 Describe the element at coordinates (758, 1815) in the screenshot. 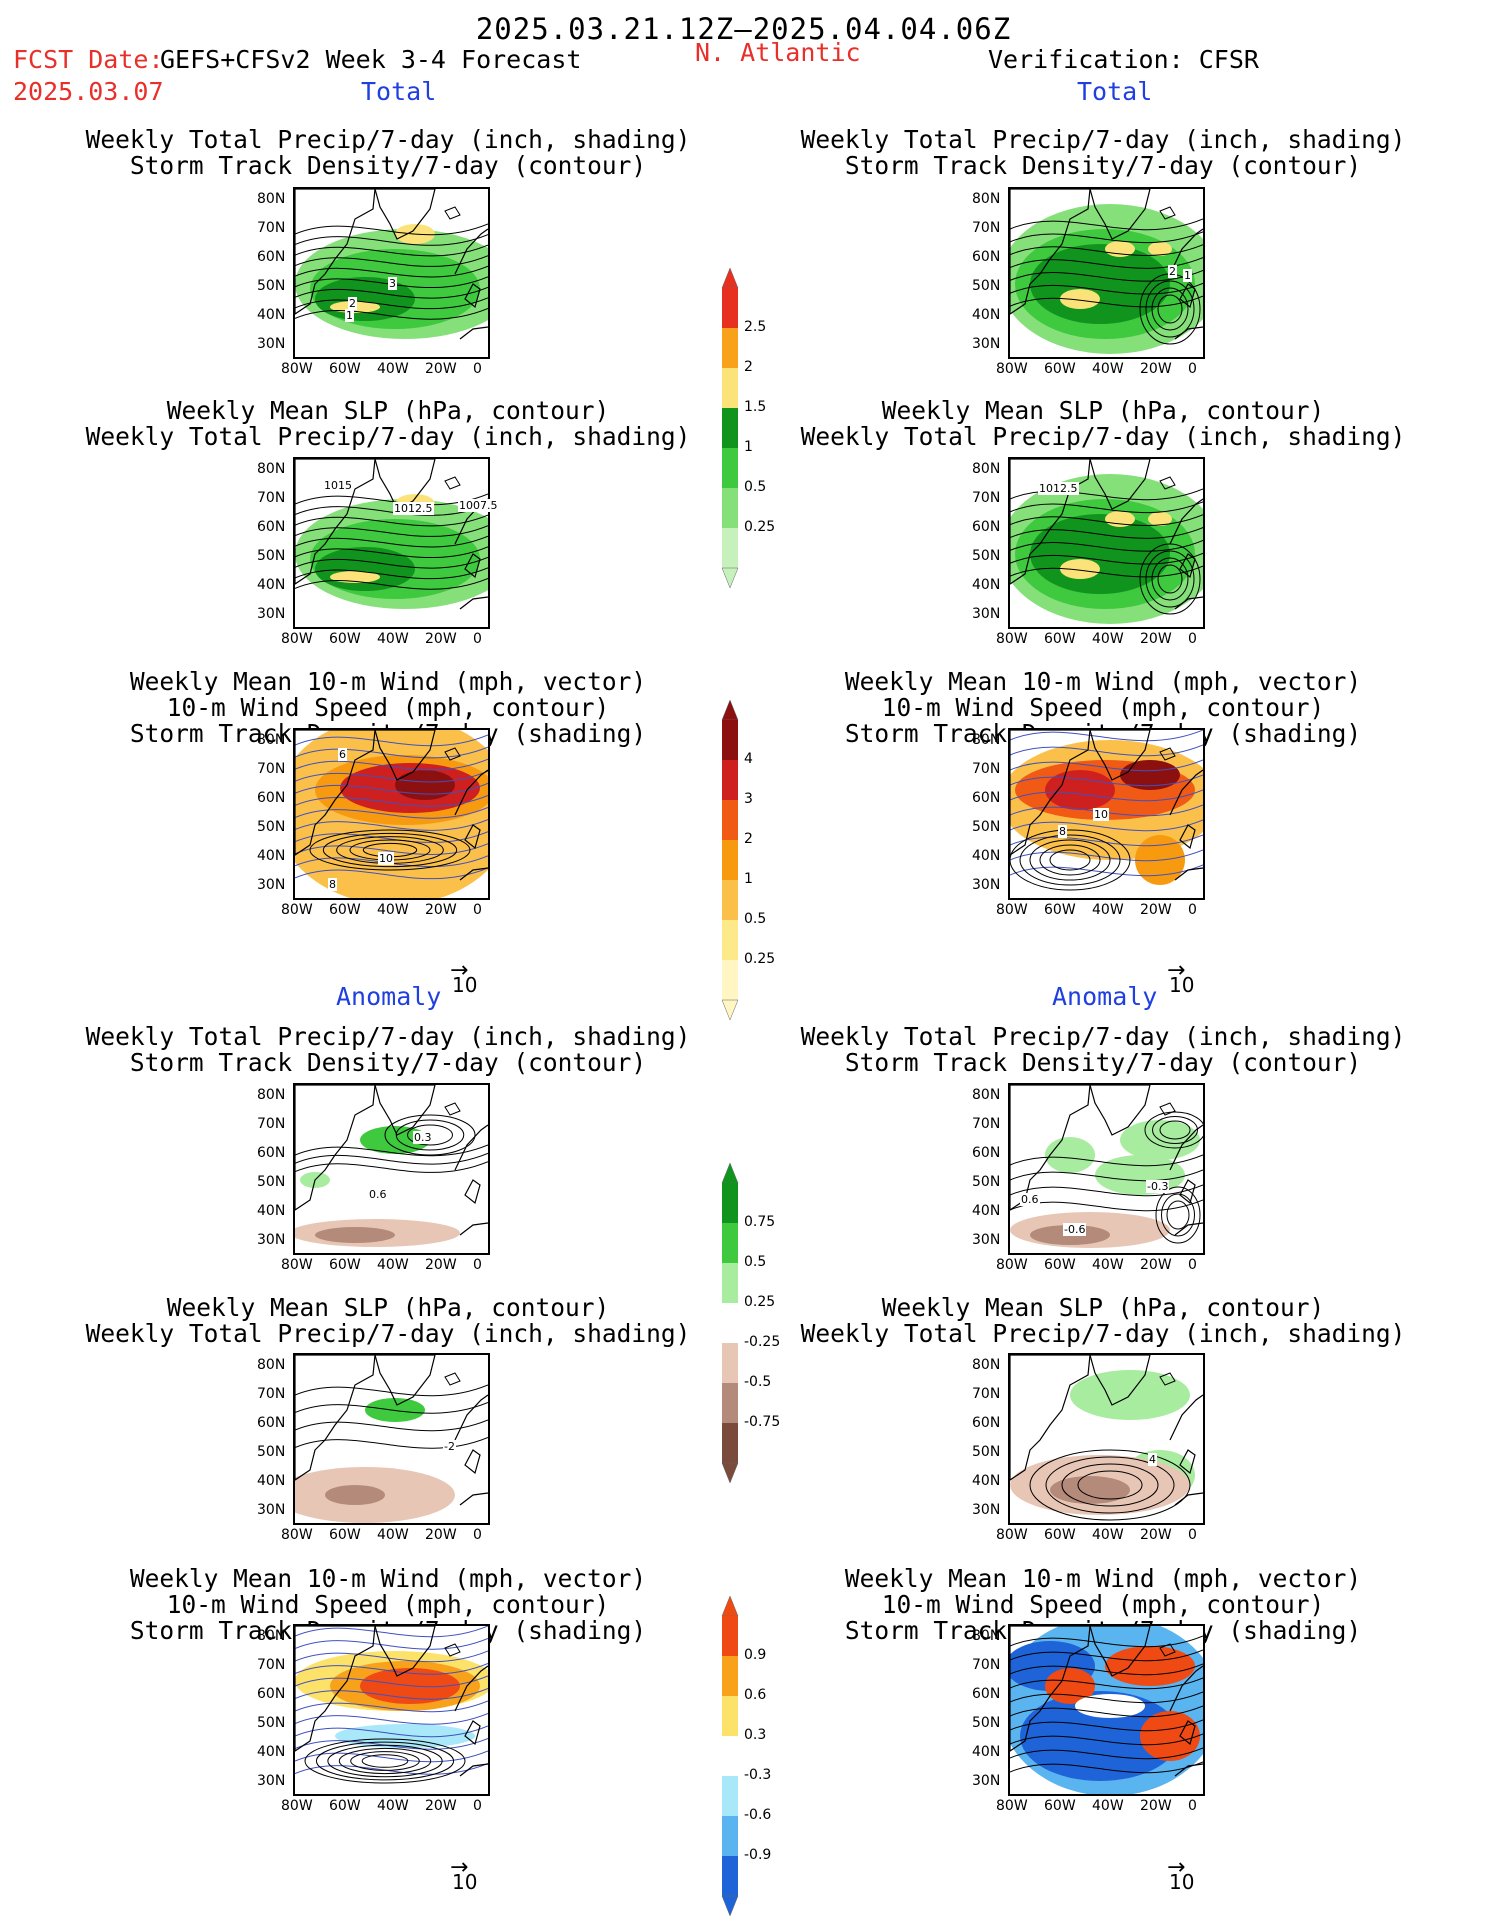

I see `colorbar-label: -0.6` at that location.